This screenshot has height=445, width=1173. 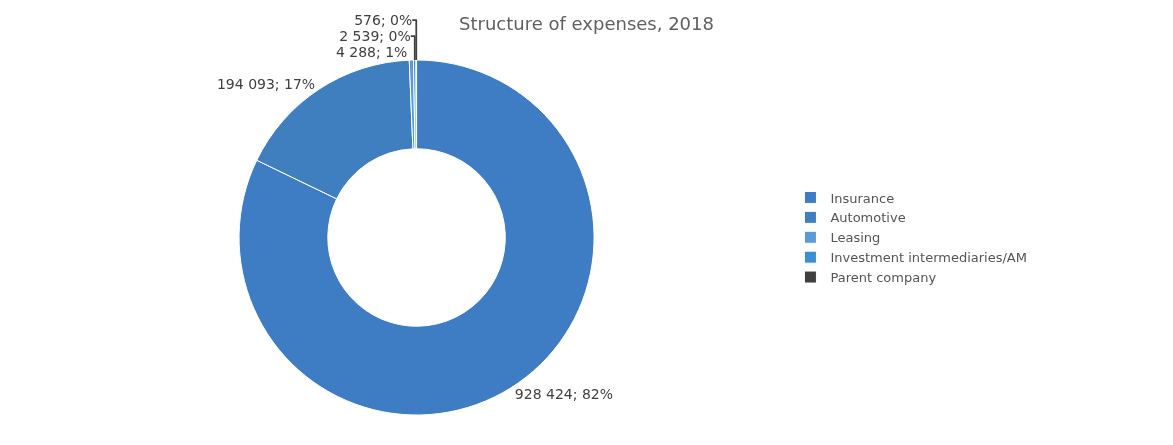 What do you see at coordinates (855, 238) in the screenshot?
I see `legend-label: Leasing` at bounding box center [855, 238].